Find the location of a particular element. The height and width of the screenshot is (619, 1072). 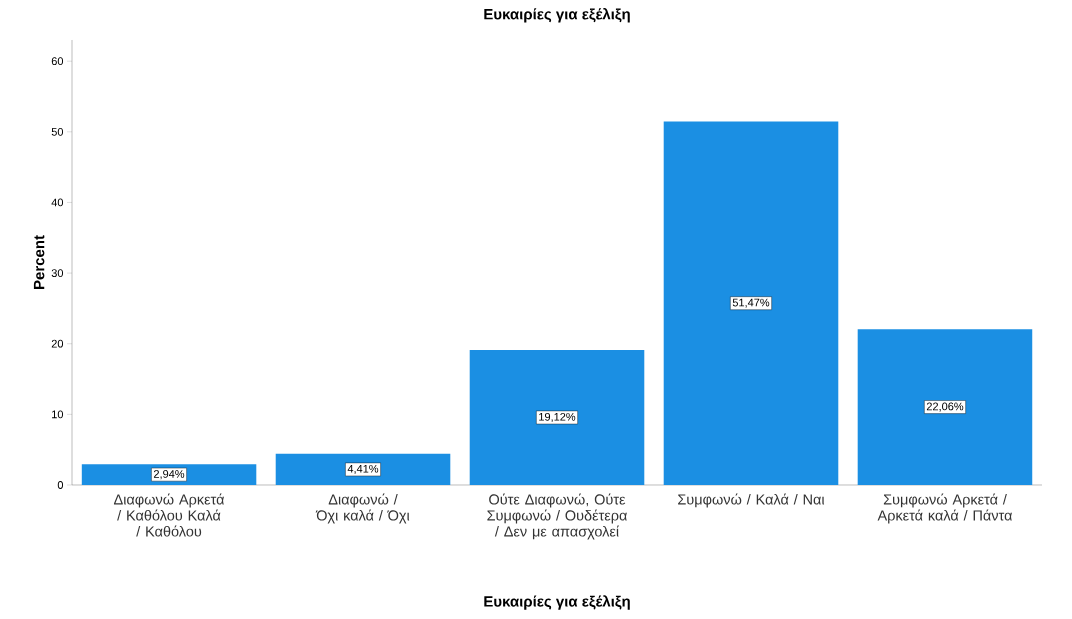

y-tick-label: 30 is located at coordinates (57, 273).